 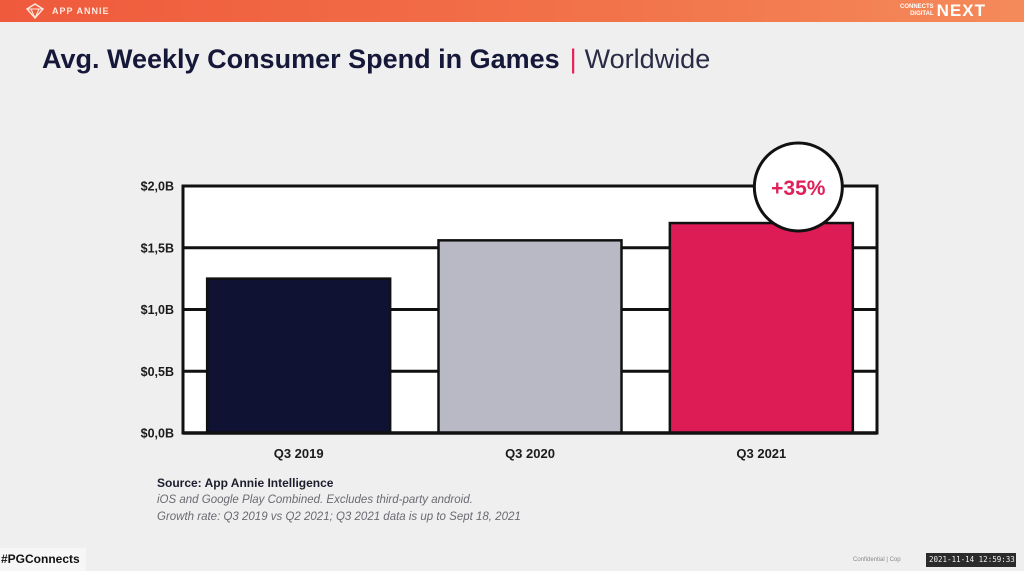 I want to click on app-annie-logo-icon, so click(x=35, y=11).